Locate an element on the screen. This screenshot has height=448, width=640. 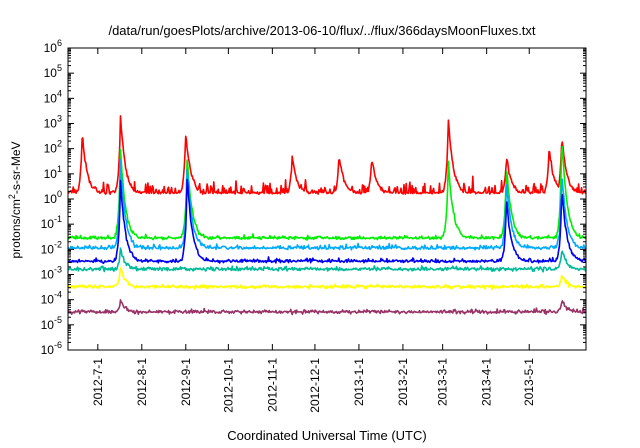
y-axis-label-rest: -s-sr-MeV is located at coordinates (16, 167).